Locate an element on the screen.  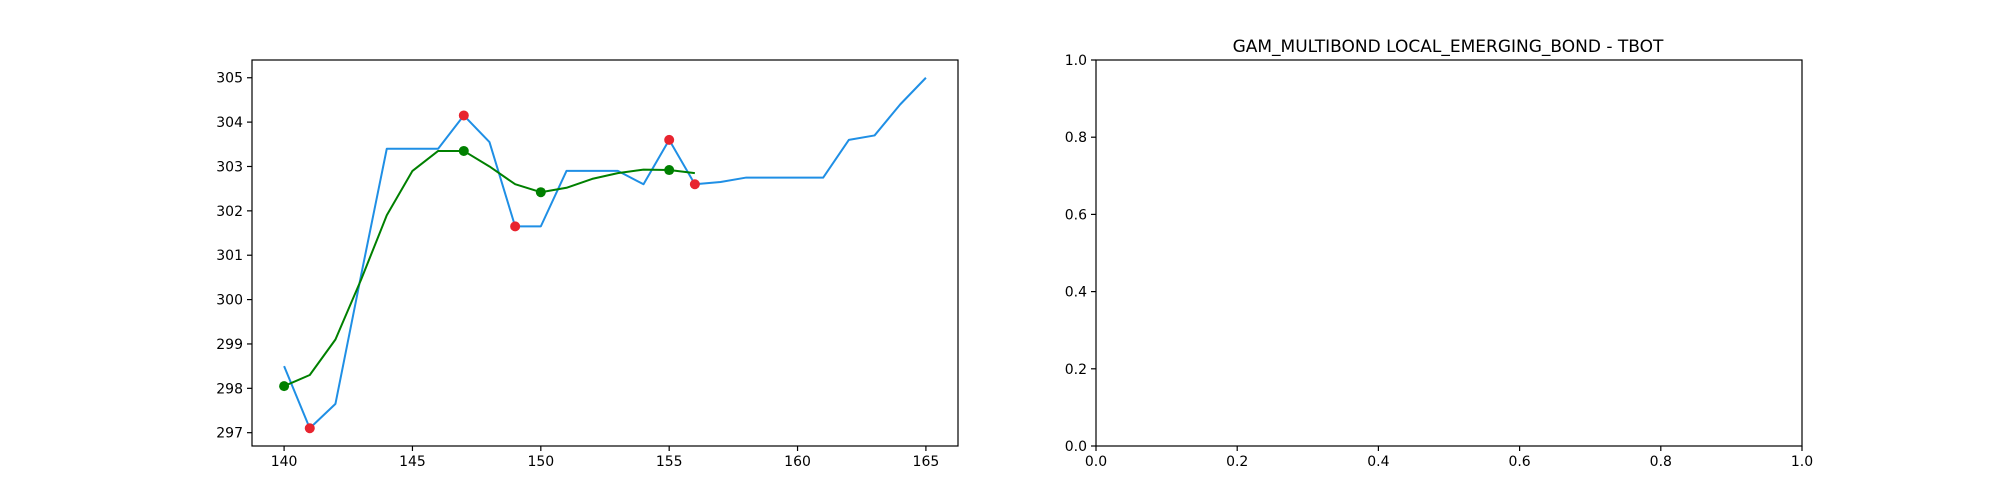
right-x-tick-label: 0.6 is located at coordinates (1519, 462).